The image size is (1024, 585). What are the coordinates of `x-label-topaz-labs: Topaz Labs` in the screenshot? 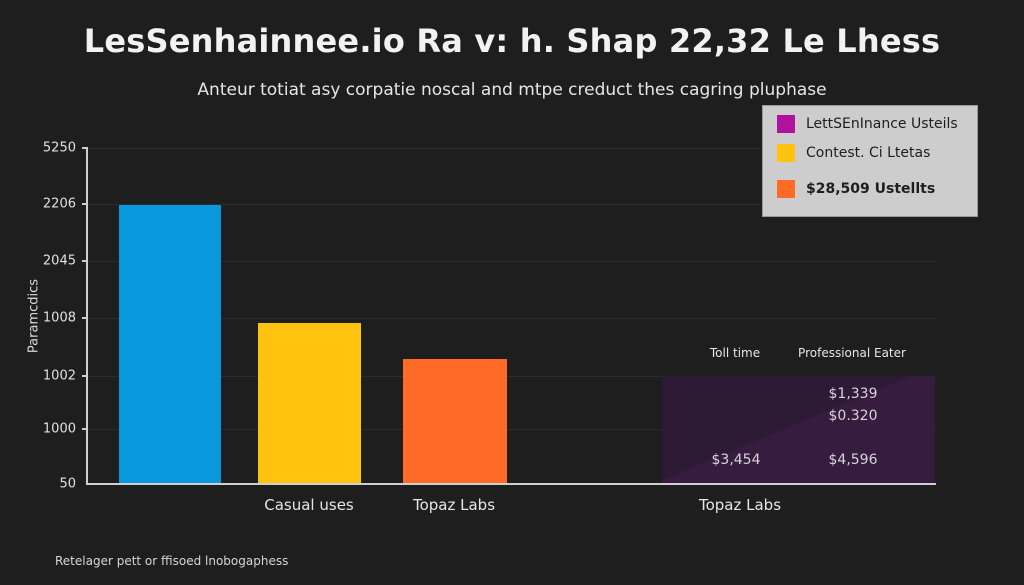 It's located at (454, 505).